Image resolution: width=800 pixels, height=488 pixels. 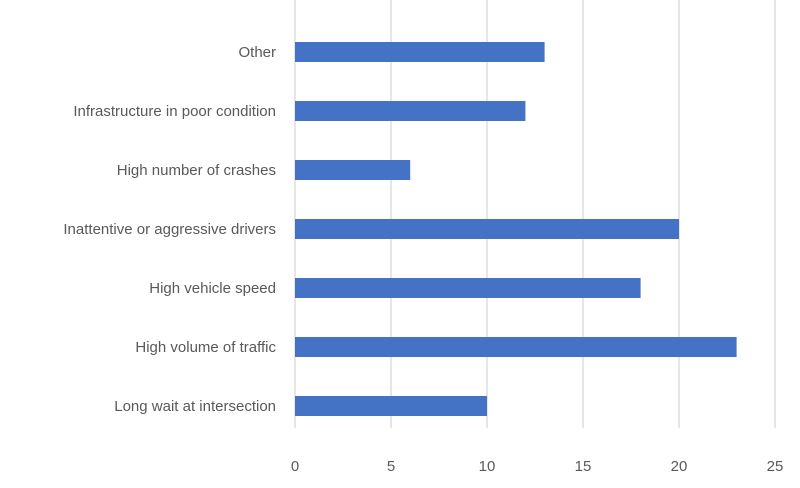 I want to click on x-tick-labels: 0 5 10 15 20 25, so click(x=537, y=466).